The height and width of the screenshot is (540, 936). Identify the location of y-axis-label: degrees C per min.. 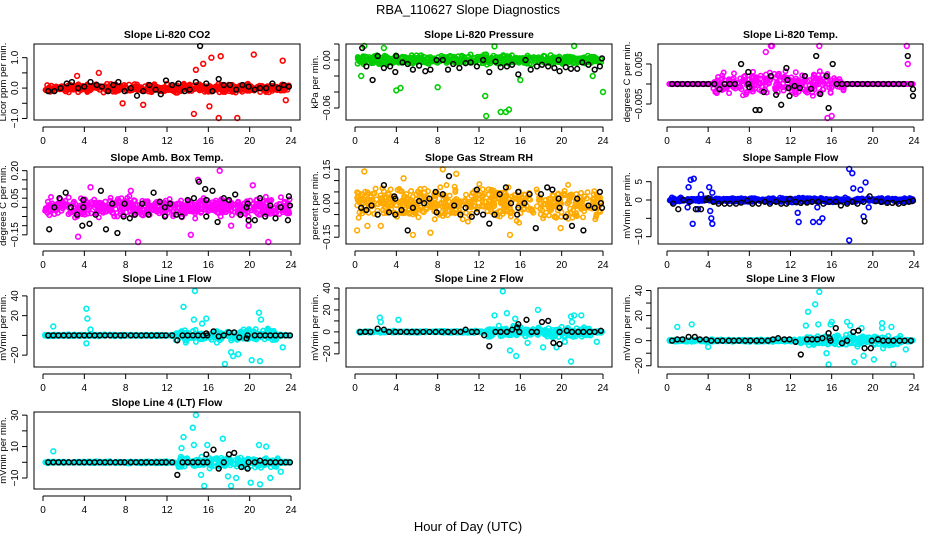
(627, 82).